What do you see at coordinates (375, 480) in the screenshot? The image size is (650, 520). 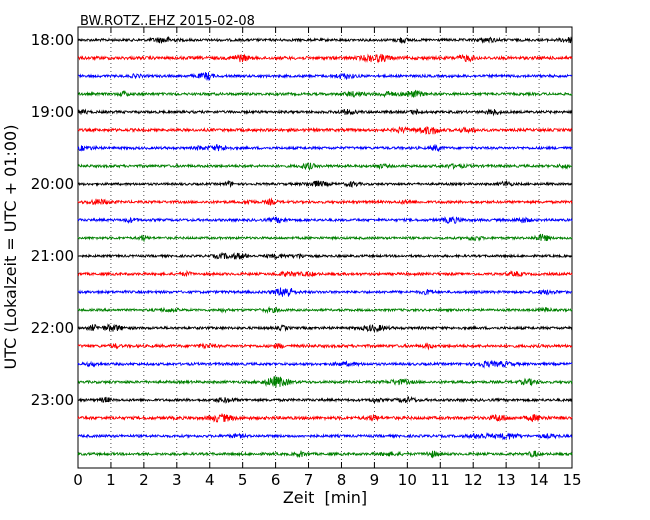 I see `x-tick-label: 9` at bounding box center [375, 480].